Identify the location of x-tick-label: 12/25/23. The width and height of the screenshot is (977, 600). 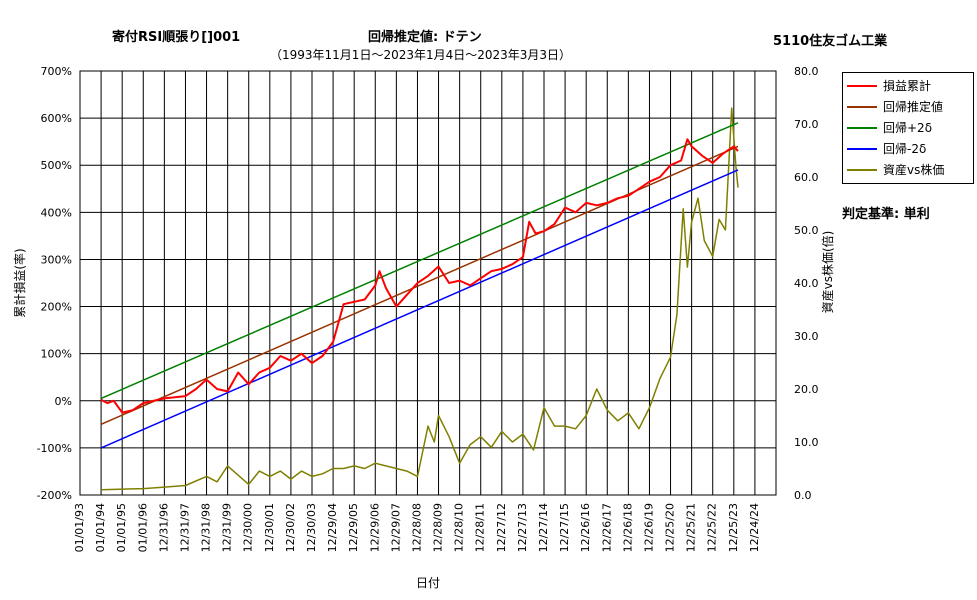
(733, 527).